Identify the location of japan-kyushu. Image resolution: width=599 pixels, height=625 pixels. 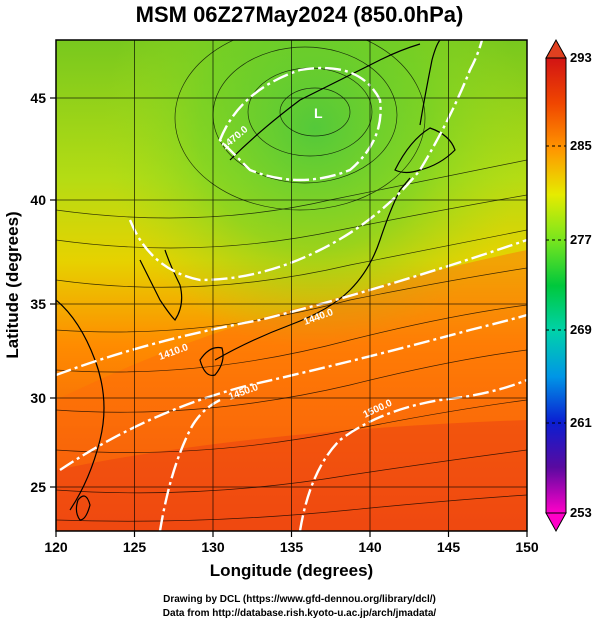
(211, 361).